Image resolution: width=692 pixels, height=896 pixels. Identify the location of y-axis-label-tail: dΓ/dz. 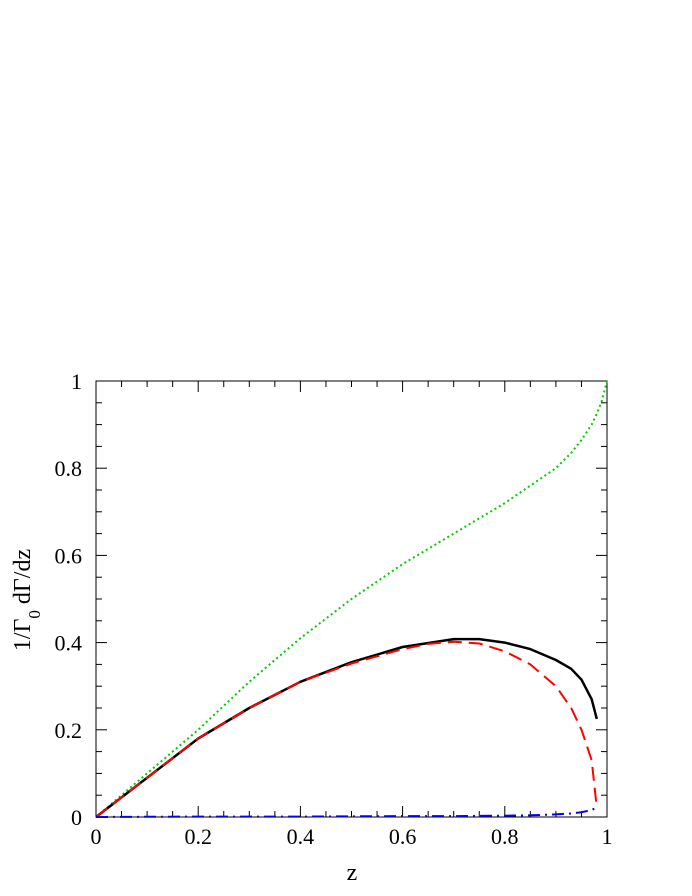
(23, 579).